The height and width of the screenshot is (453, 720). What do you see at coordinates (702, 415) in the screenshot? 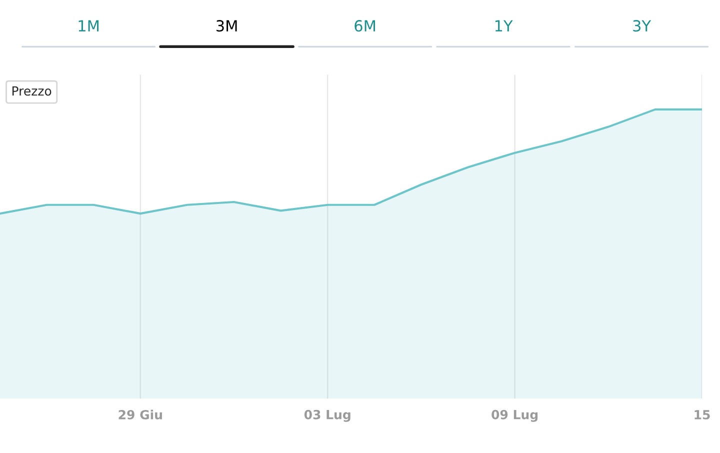
I see `x-tick-label: 15` at bounding box center [702, 415].